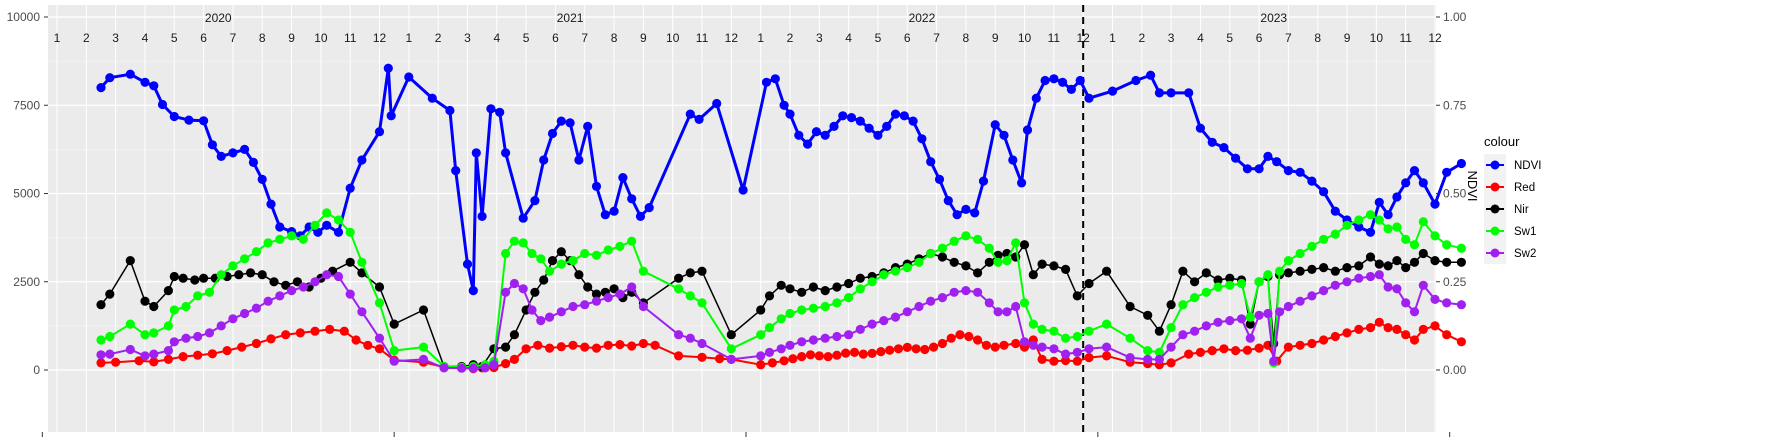  Describe the element at coordinates (350, 38) in the screenshot. I see `month-label: 11` at that location.